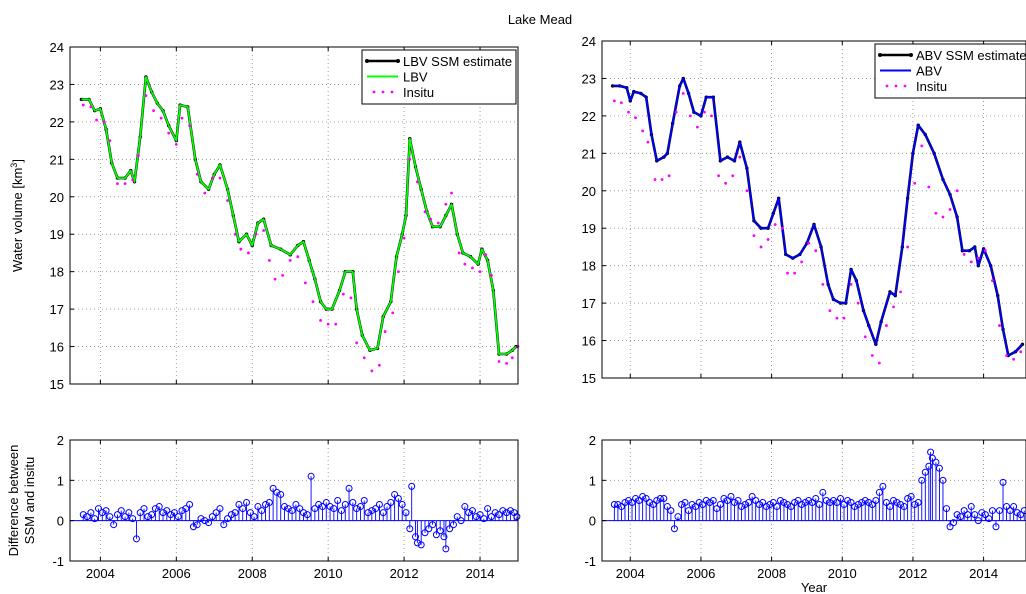  Describe the element at coordinates (842, 573) in the screenshot. I see `x-tick-label: 2010` at that location.